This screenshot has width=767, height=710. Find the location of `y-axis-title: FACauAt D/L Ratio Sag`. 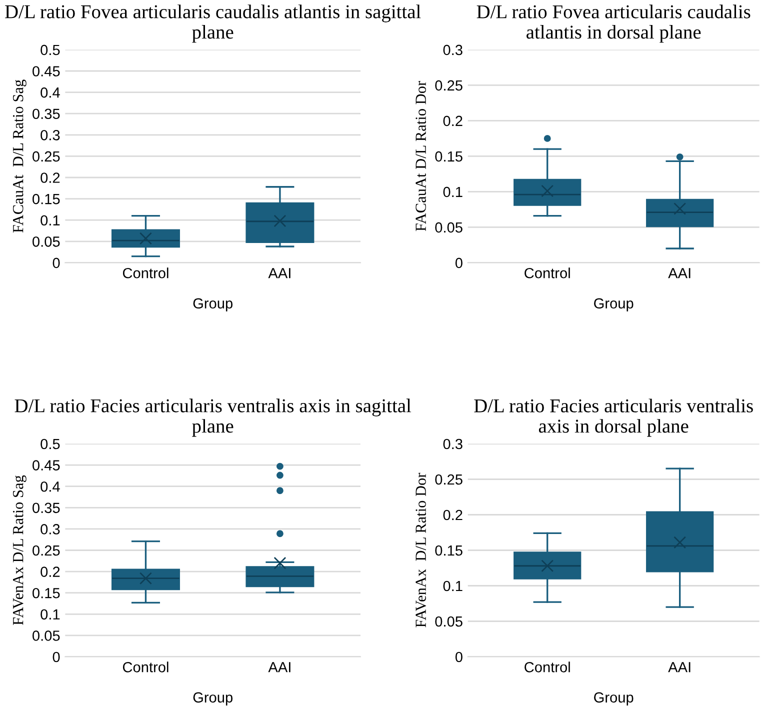

y-axis-title: FACauAt D/L Ratio Sag is located at coordinates (19, 156).